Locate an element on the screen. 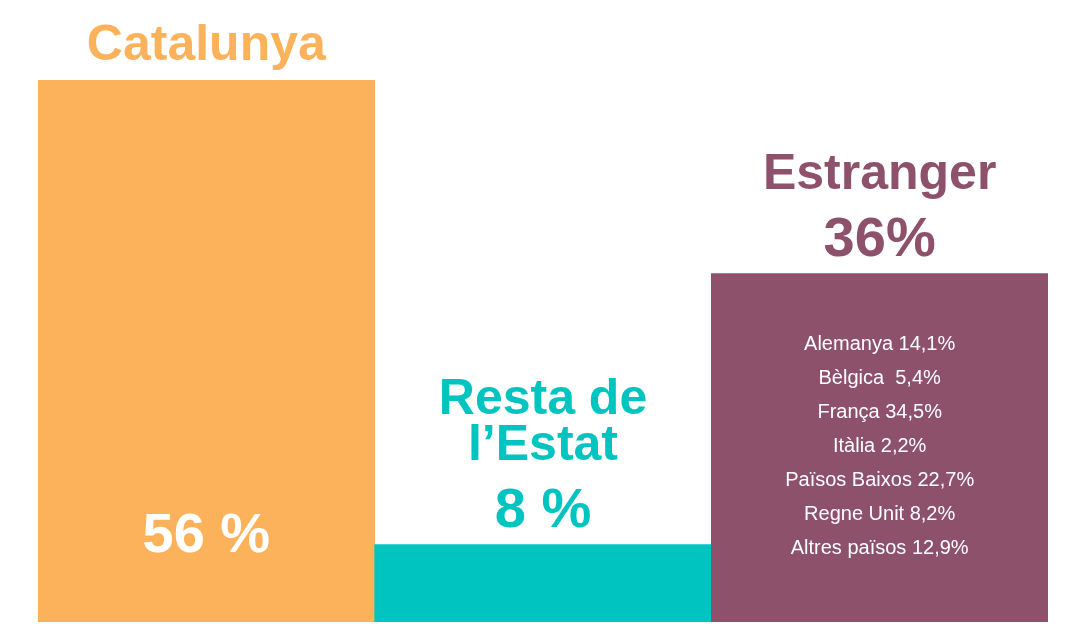 Image resolution: width=1090 pixels, height=635 pixels. annotation: França 34,5% is located at coordinates (880, 410).